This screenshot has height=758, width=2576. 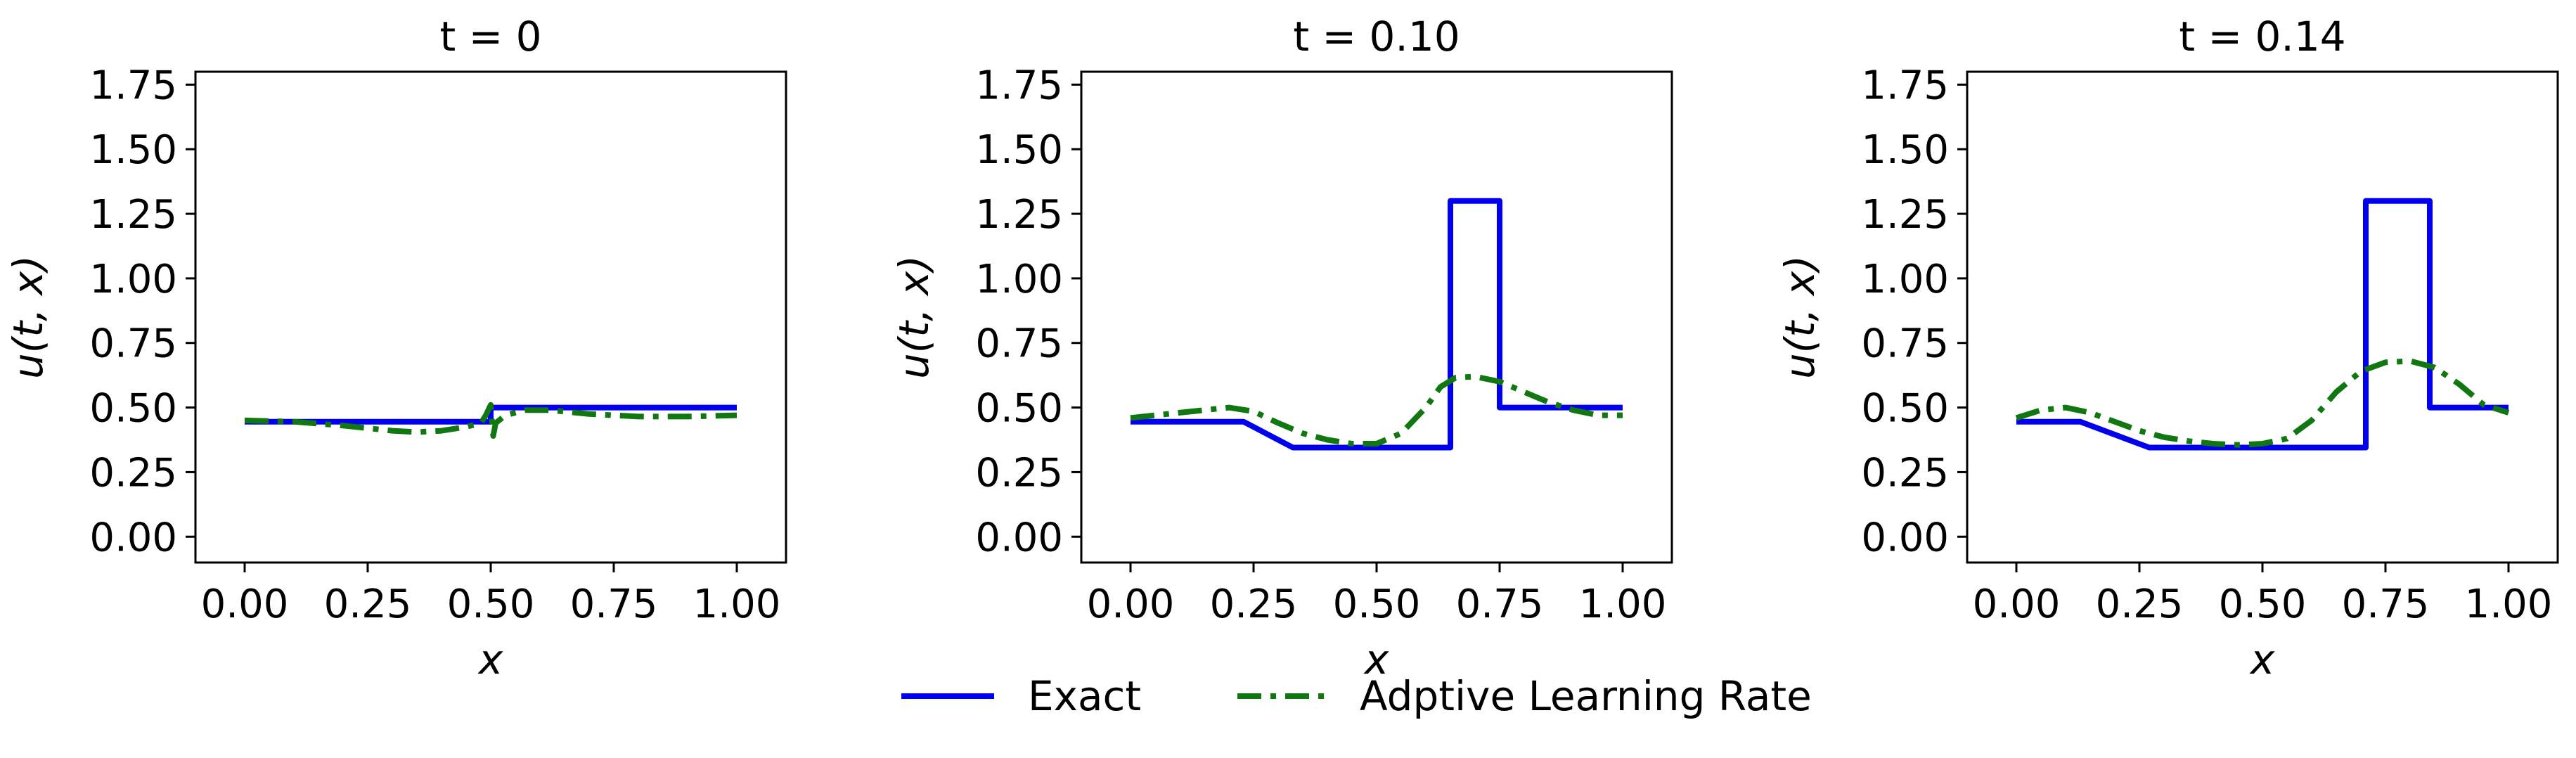 I want to click on legend-label-exact: Exact, so click(x=1084, y=696).